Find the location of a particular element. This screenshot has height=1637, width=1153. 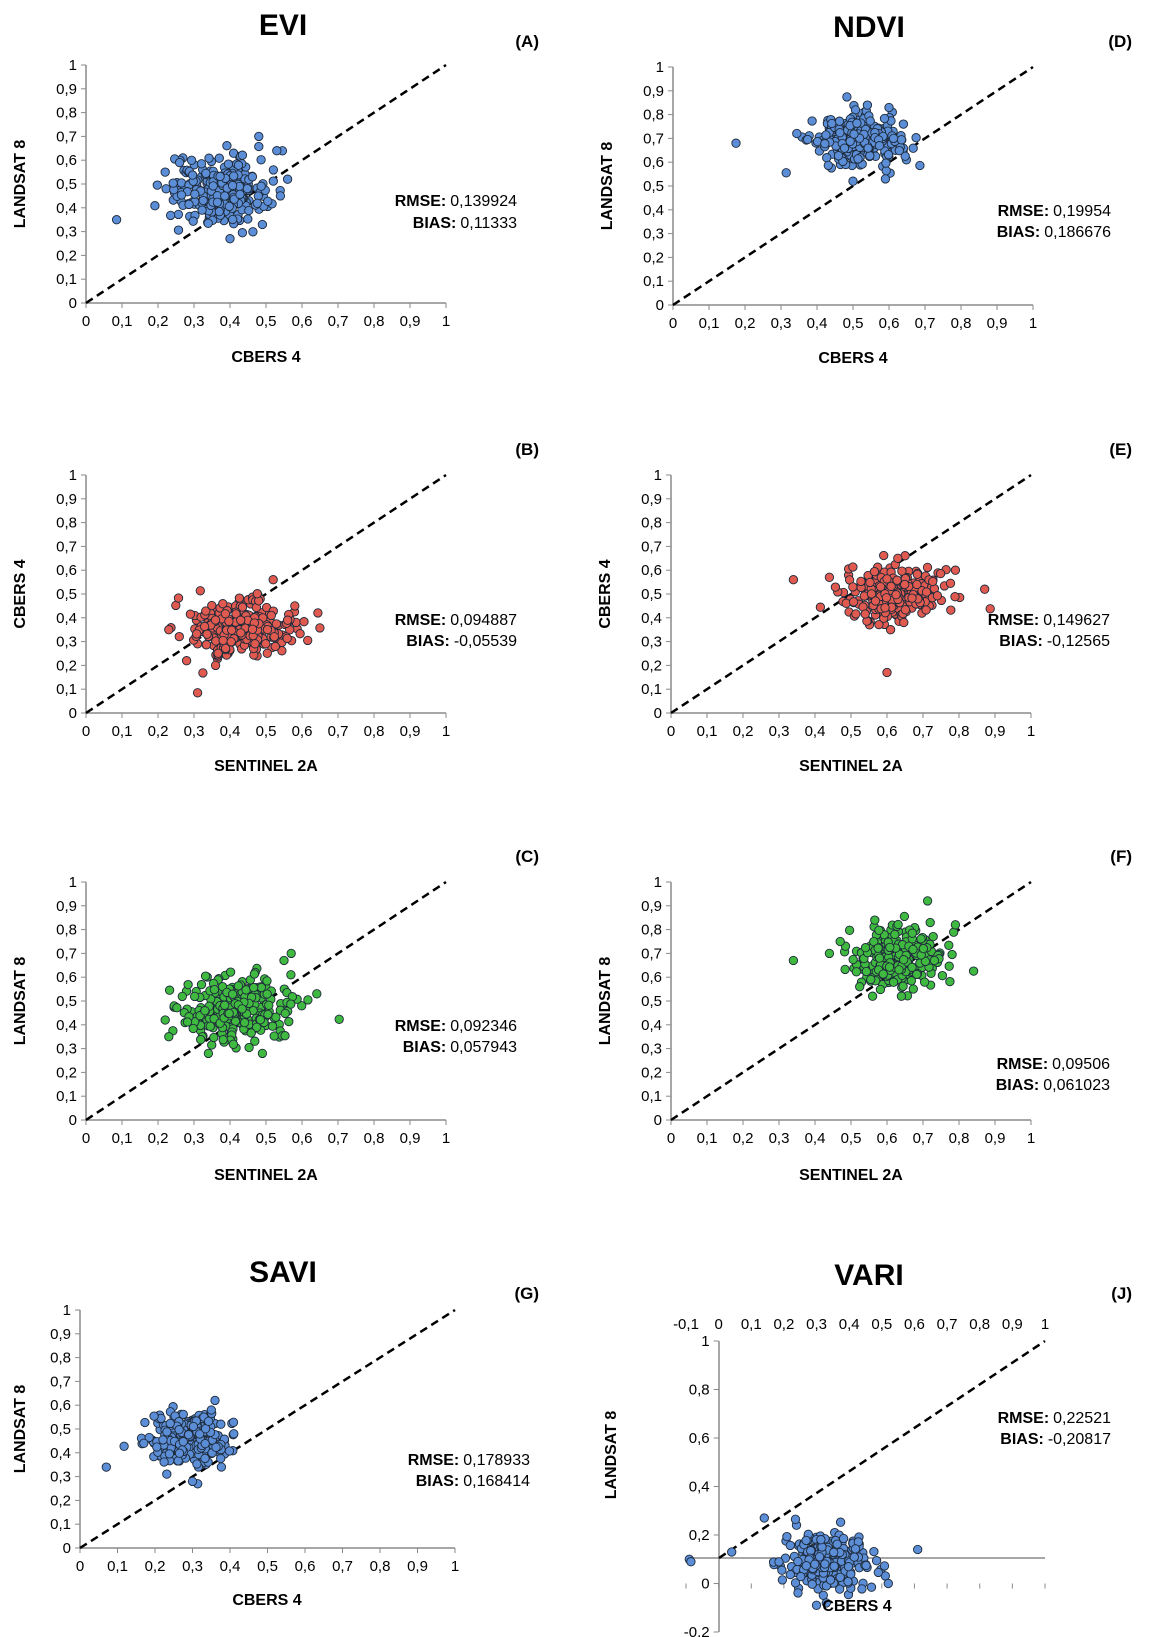

panel-D-x-tick-label: 0,4 is located at coordinates (817, 323).